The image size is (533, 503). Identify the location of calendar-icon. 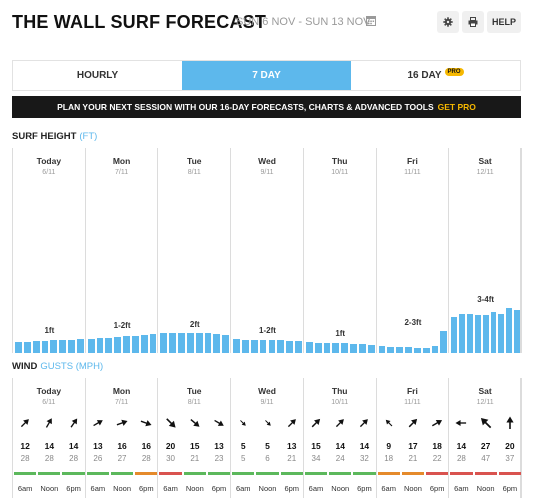
(371, 20).